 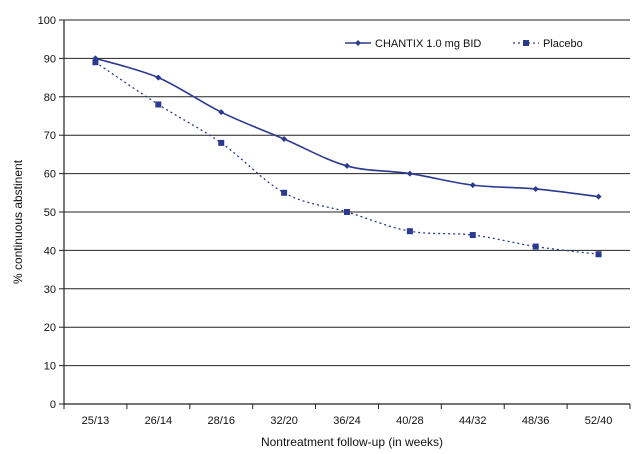 I want to click on y-tick-label: 40, so click(x=50, y=251).